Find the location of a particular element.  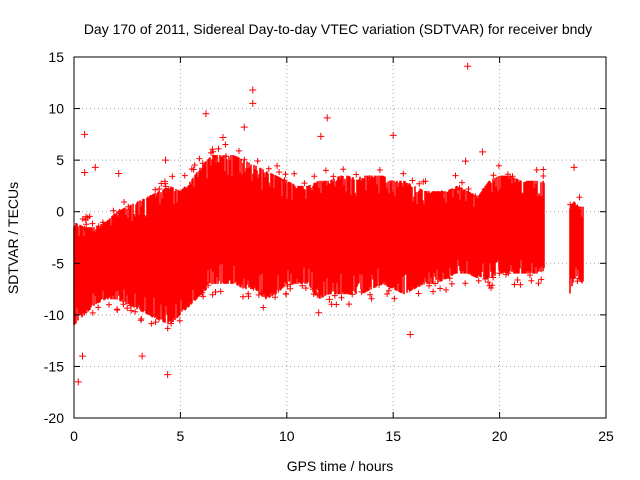

y-tick-label: -15 is located at coordinates (54, 366).